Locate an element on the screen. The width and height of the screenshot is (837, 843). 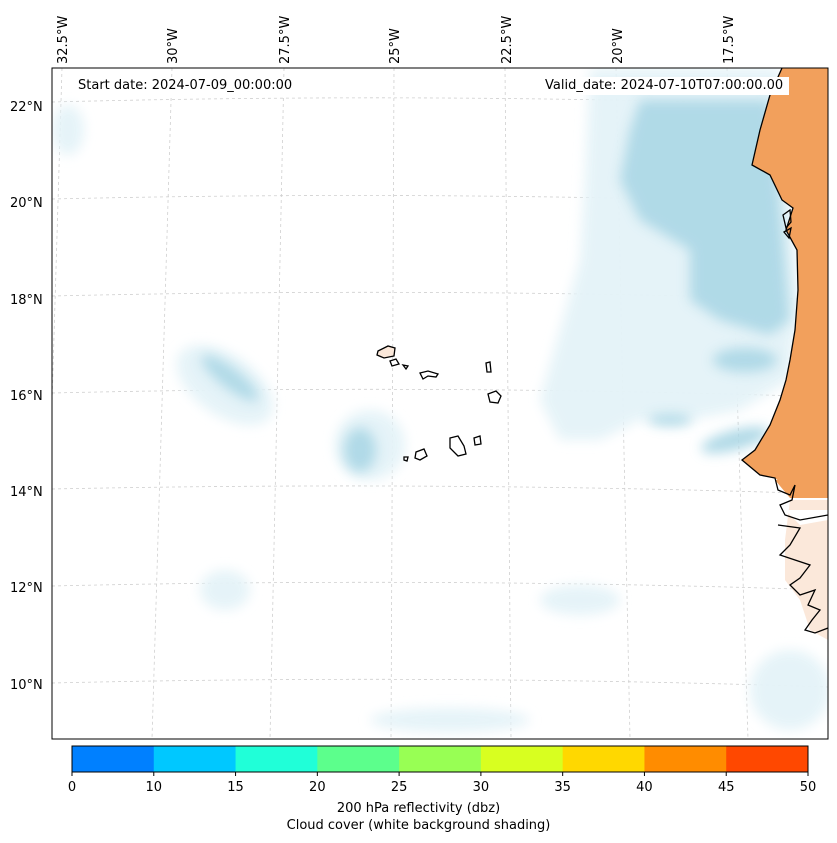
colorbar-tick-label: 25 is located at coordinates (399, 787).